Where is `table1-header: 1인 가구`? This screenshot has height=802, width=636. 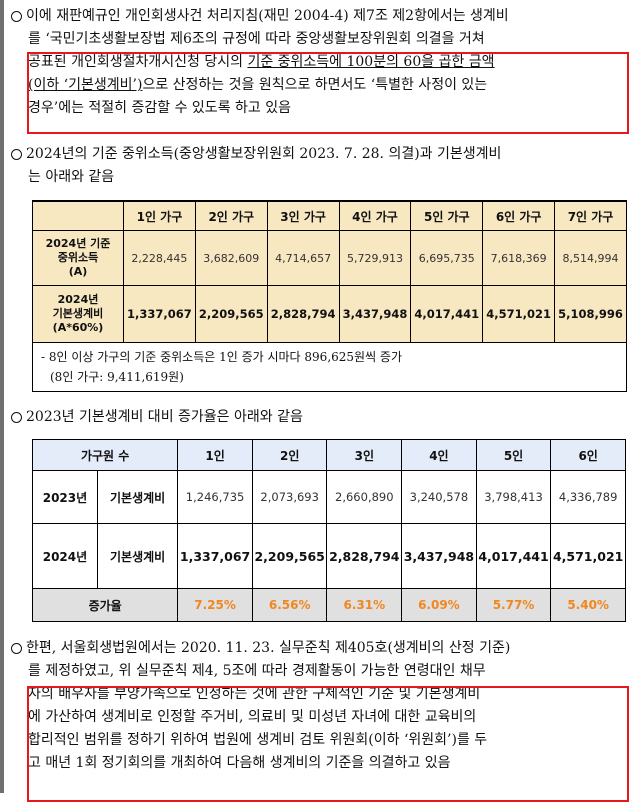
table1-header: 1인 가구 is located at coordinates (159, 215).